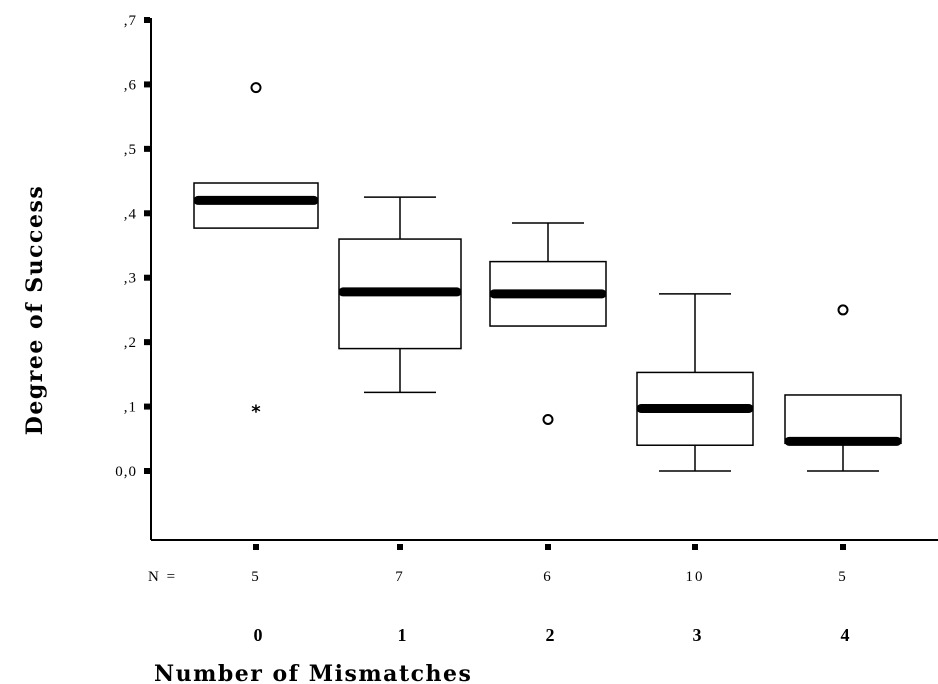 Image resolution: width=938 pixels, height=684 pixels. What do you see at coordinates (499, 594) in the screenshot?
I see `x-axis: N = 5 0 7 1 6 2 10 3 5 4` at bounding box center [499, 594].